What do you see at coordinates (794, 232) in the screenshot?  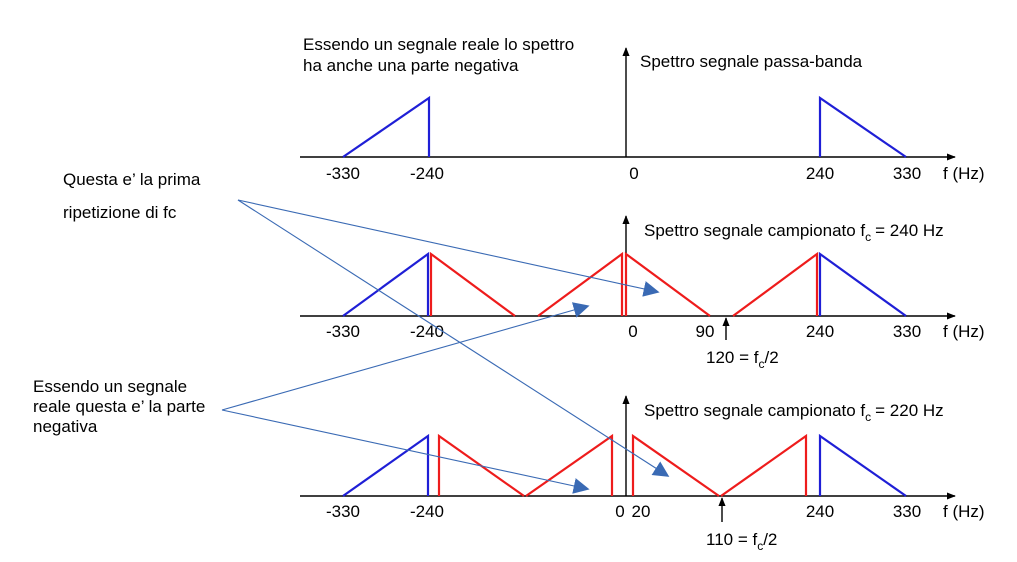 I see `panel-title: Spettro segnale campionato fc = 240 Hz` at bounding box center [794, 232].